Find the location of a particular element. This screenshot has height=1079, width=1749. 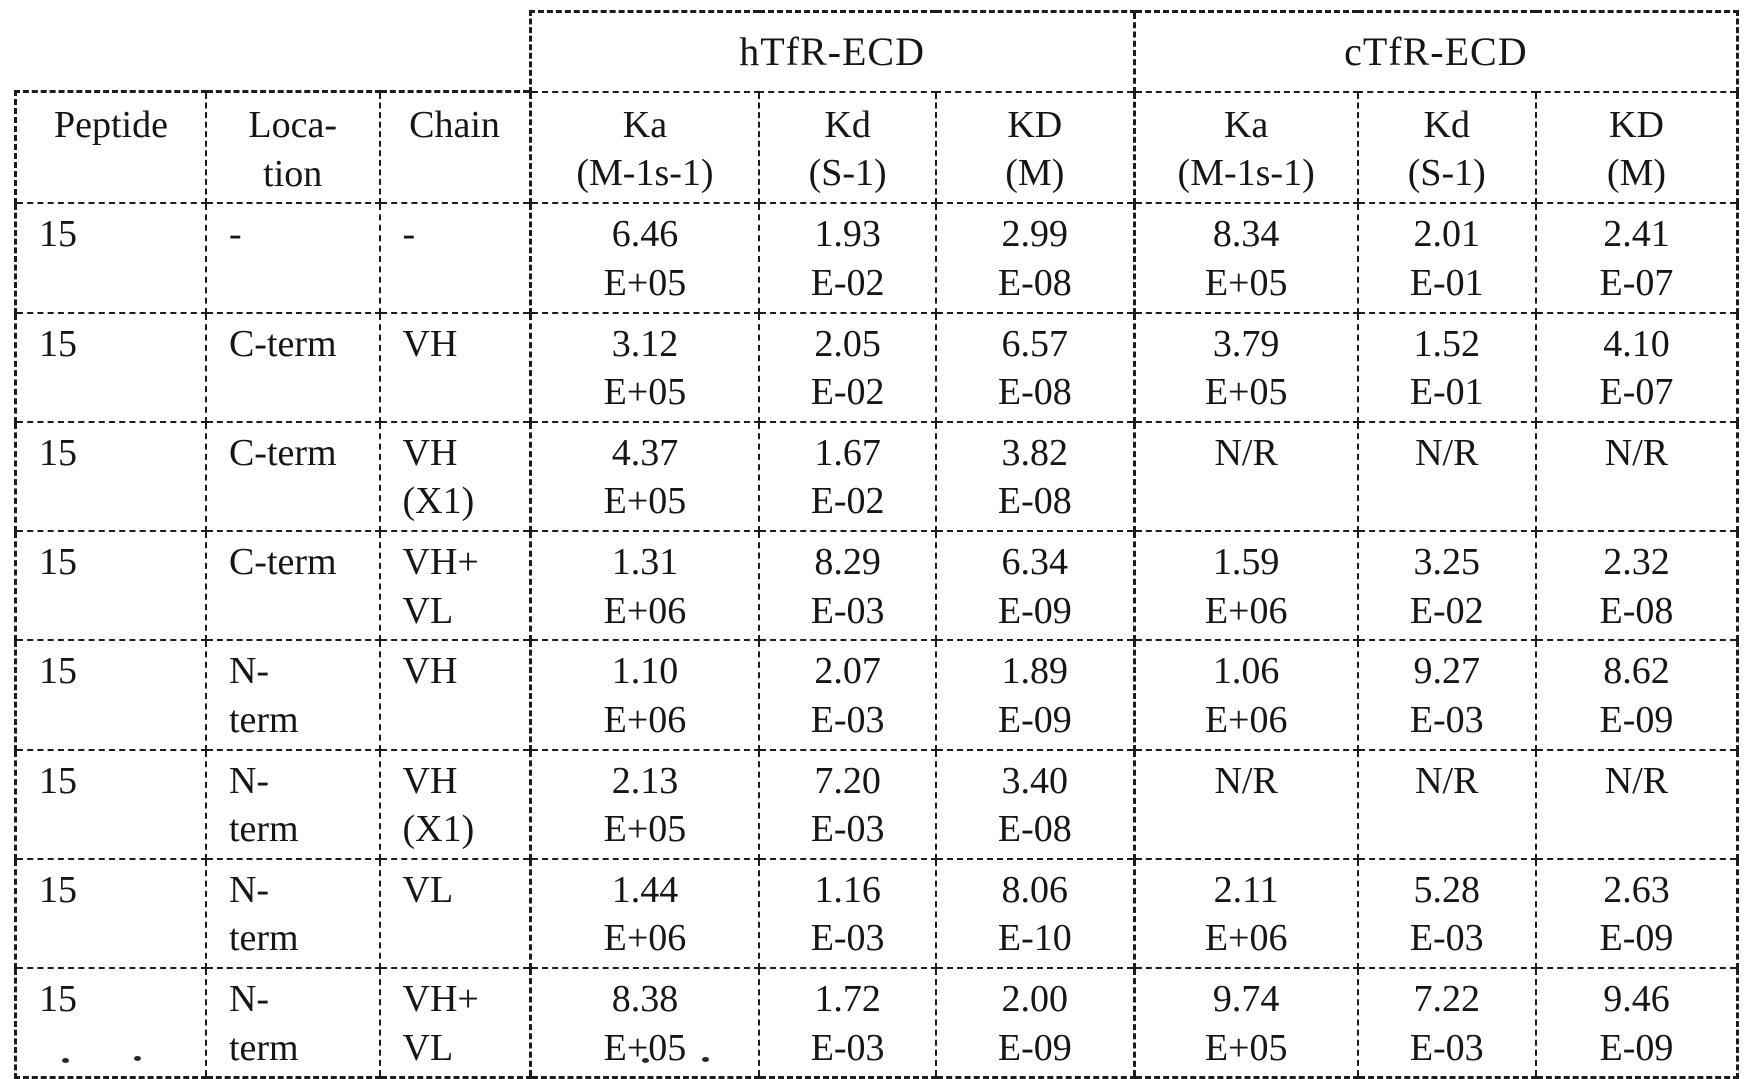

group-header-htfr-ecd: hTfR-ECD is located at coordinates (832, 51).